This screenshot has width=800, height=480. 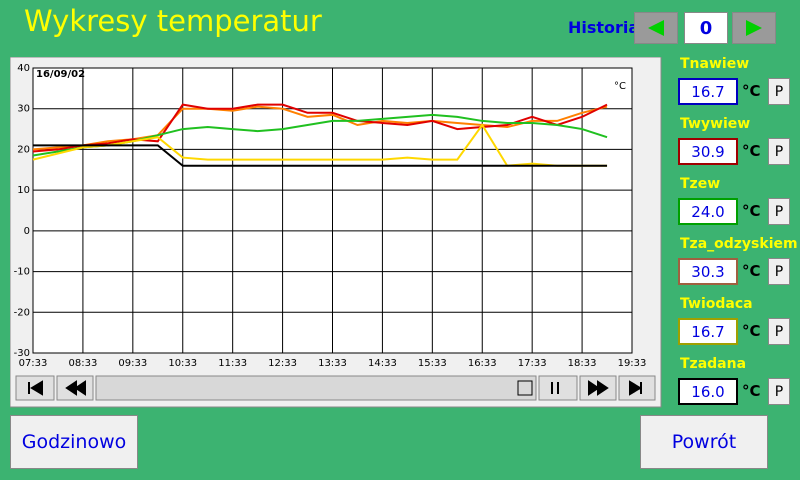 What do you see at coordinates (182, 363) in the screenshot?
I see `x-tick-label: 10:33` at bounding box center [182, 363].